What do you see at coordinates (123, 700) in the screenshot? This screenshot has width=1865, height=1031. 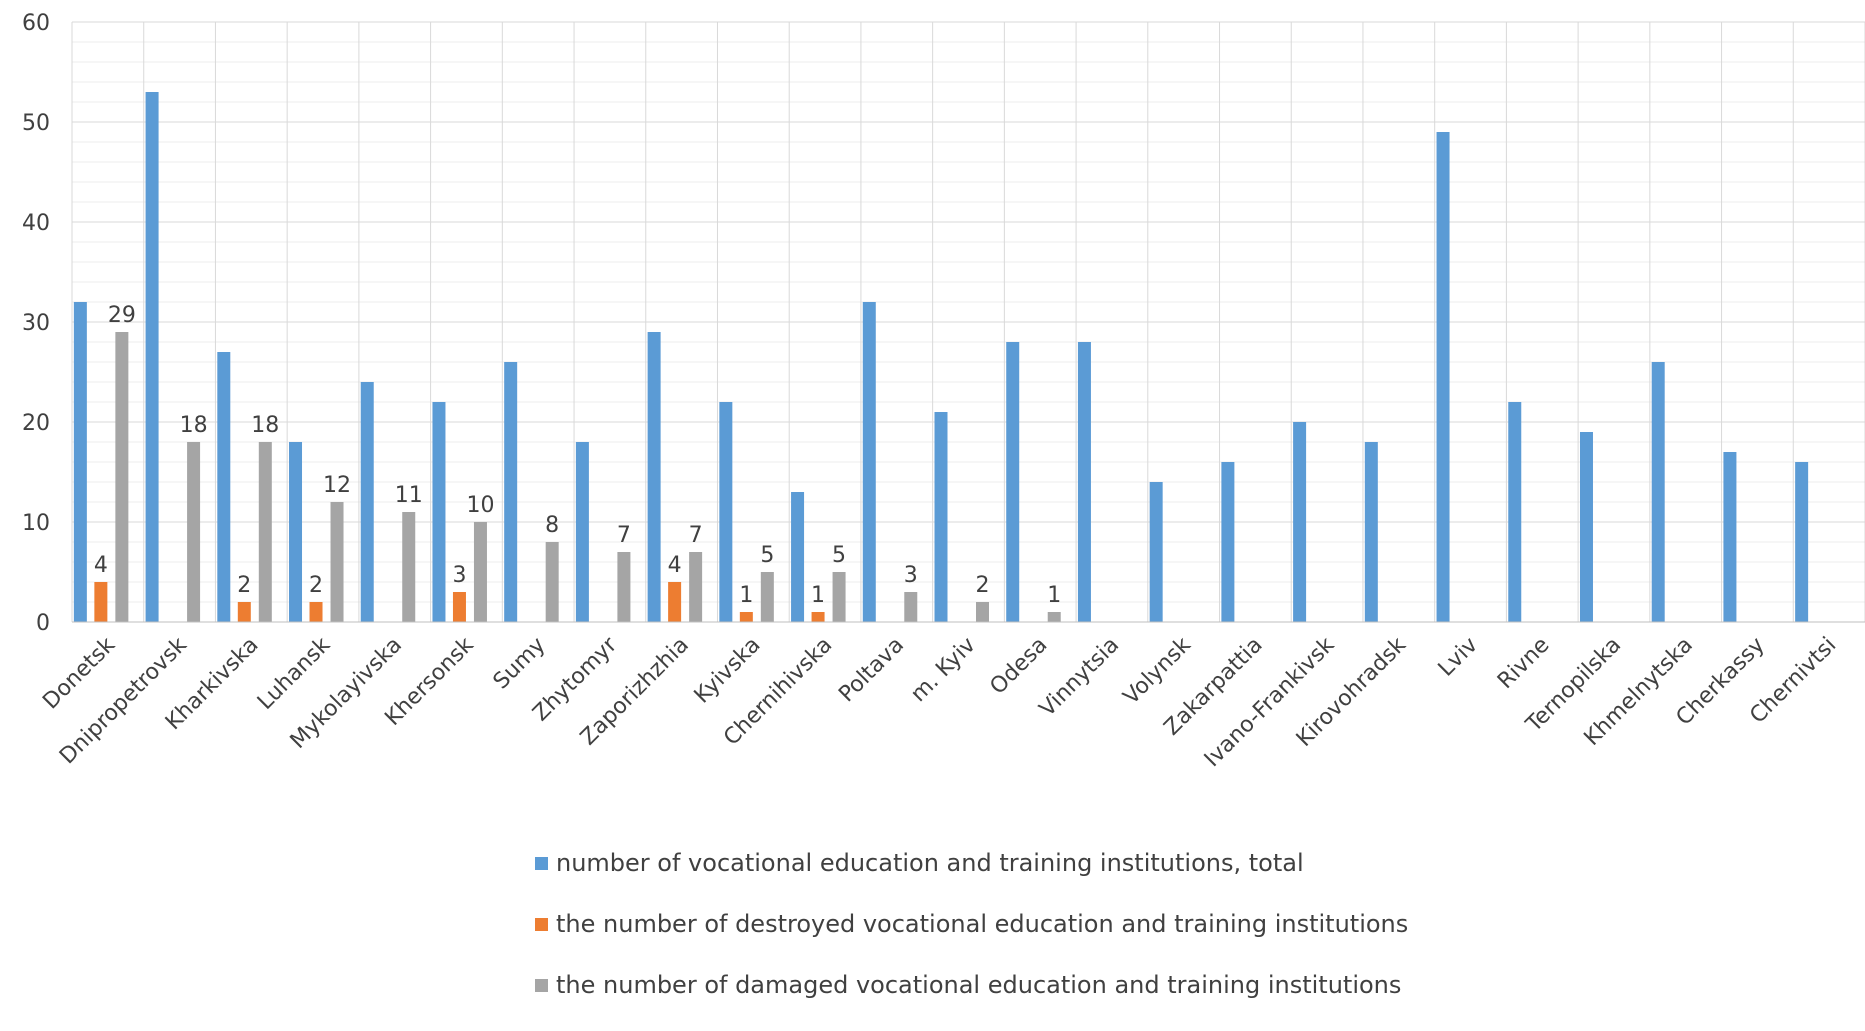 I see `x-tick-label: Dnipropetrovsk` at bounding box center [123, 700].